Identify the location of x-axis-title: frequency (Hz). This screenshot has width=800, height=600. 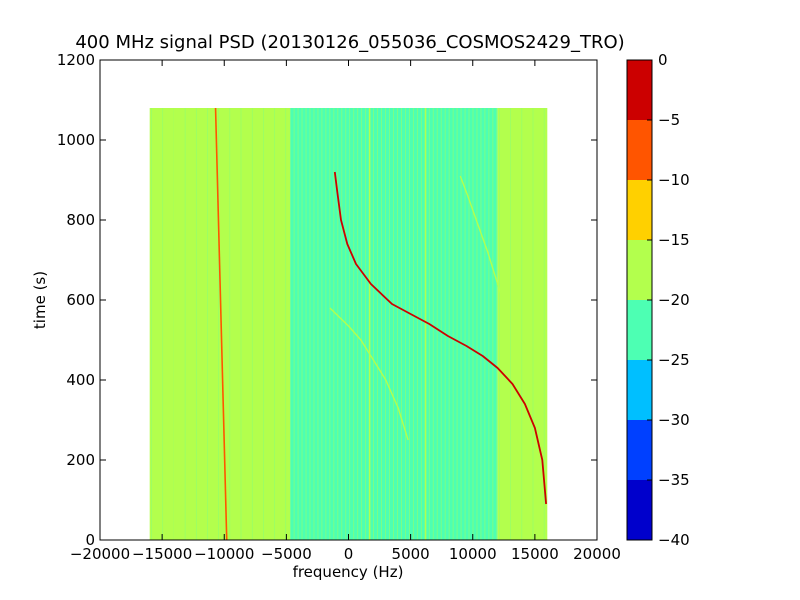
(348, 572).